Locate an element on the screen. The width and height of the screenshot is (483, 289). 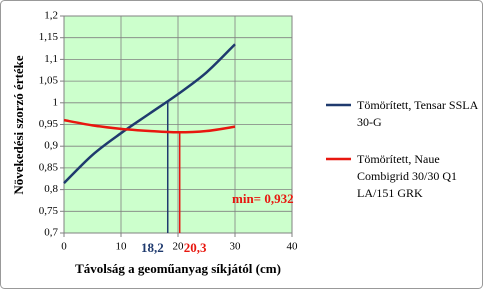
y-tick-label: 1,05 is located at coordinates (49, 81).